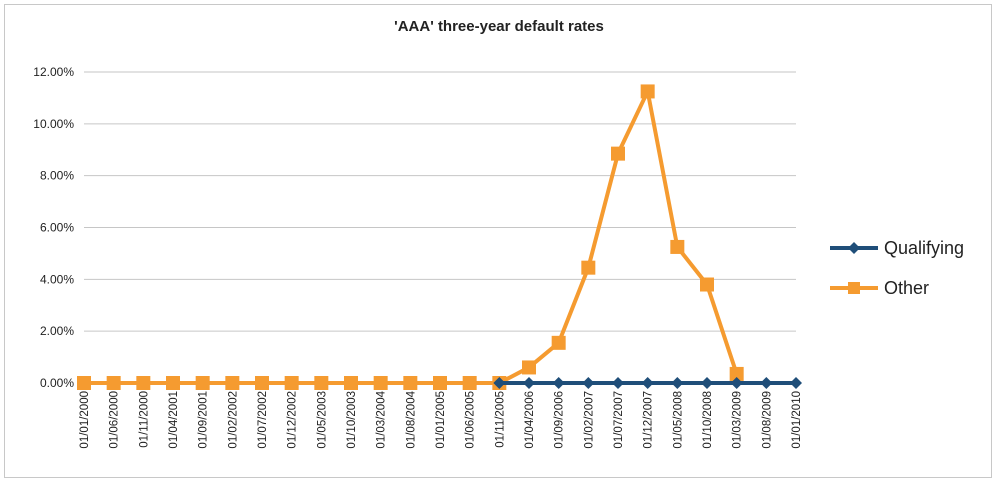 The height and width of the screenshot is (484, 998). What do you see at coordinates (57, 176) in the screenshot?
I see `y-tick-label: 8.00%` at bounding box center [57, 176].